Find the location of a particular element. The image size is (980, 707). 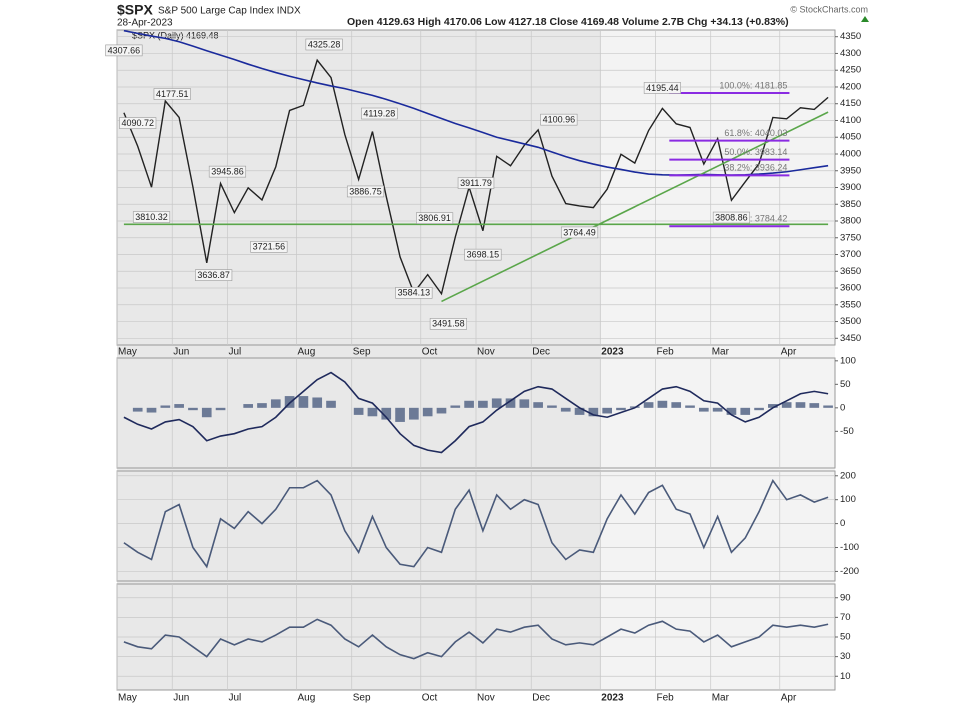

y-tick-label: 4200 is located at coordinates (850, 86).